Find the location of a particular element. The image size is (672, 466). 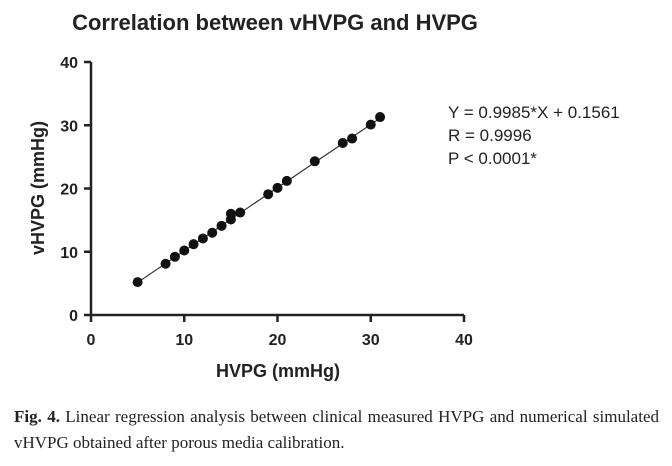

regression-annotation: Y = 0.9985*X + 0.1561 is located at coordinates (534, 112).